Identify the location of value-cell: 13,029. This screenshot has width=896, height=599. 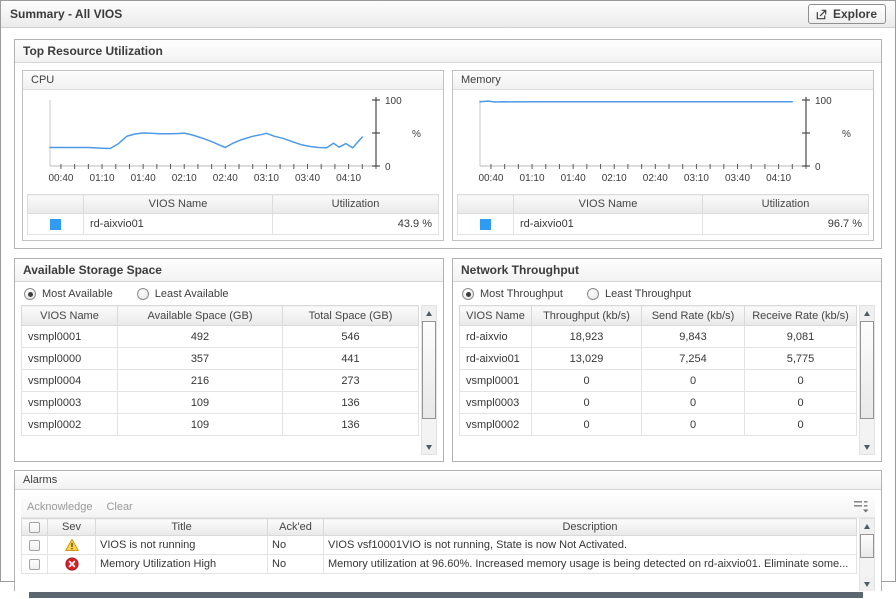
(586, 358).